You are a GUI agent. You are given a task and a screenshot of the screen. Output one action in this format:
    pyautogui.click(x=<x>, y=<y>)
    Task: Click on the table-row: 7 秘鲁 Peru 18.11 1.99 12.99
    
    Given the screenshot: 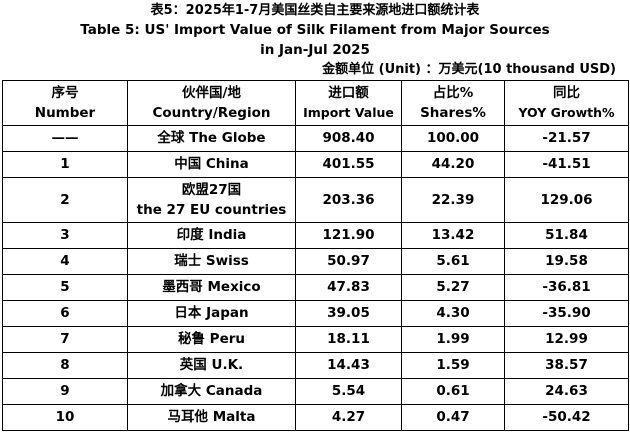 What is the action you would take?
    pyautogui.click(x=315, y=339)
    